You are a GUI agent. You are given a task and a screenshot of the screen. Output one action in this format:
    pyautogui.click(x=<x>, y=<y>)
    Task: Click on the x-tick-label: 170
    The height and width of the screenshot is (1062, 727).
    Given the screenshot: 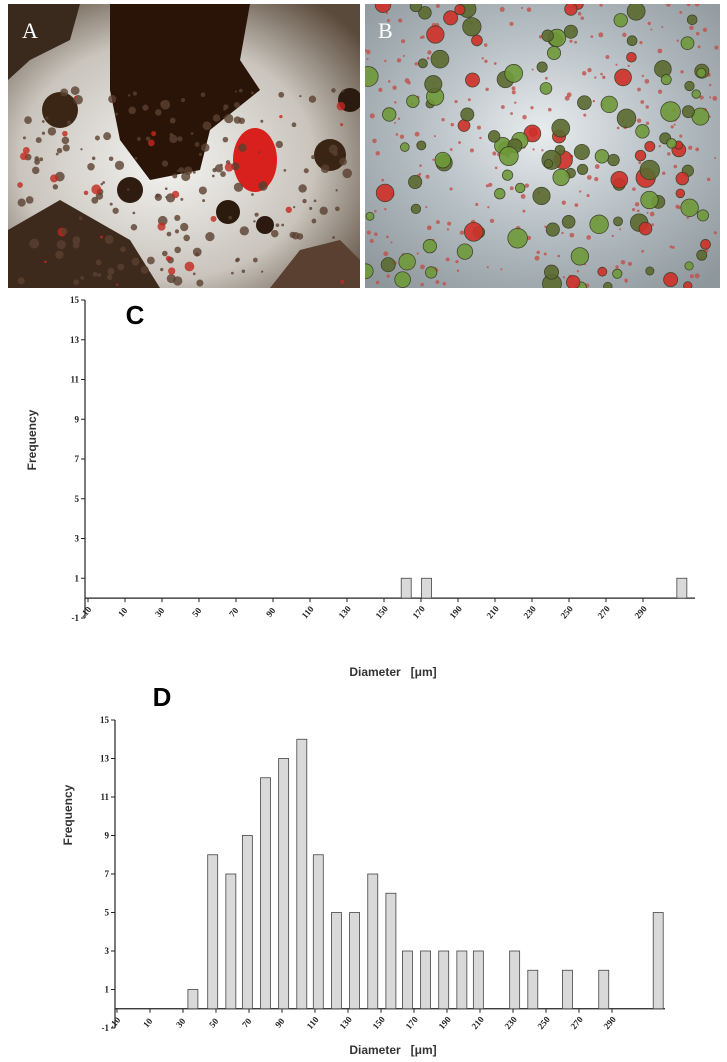 What is the action you would take?
    pyautogui.click(x=412, y=1022)
    